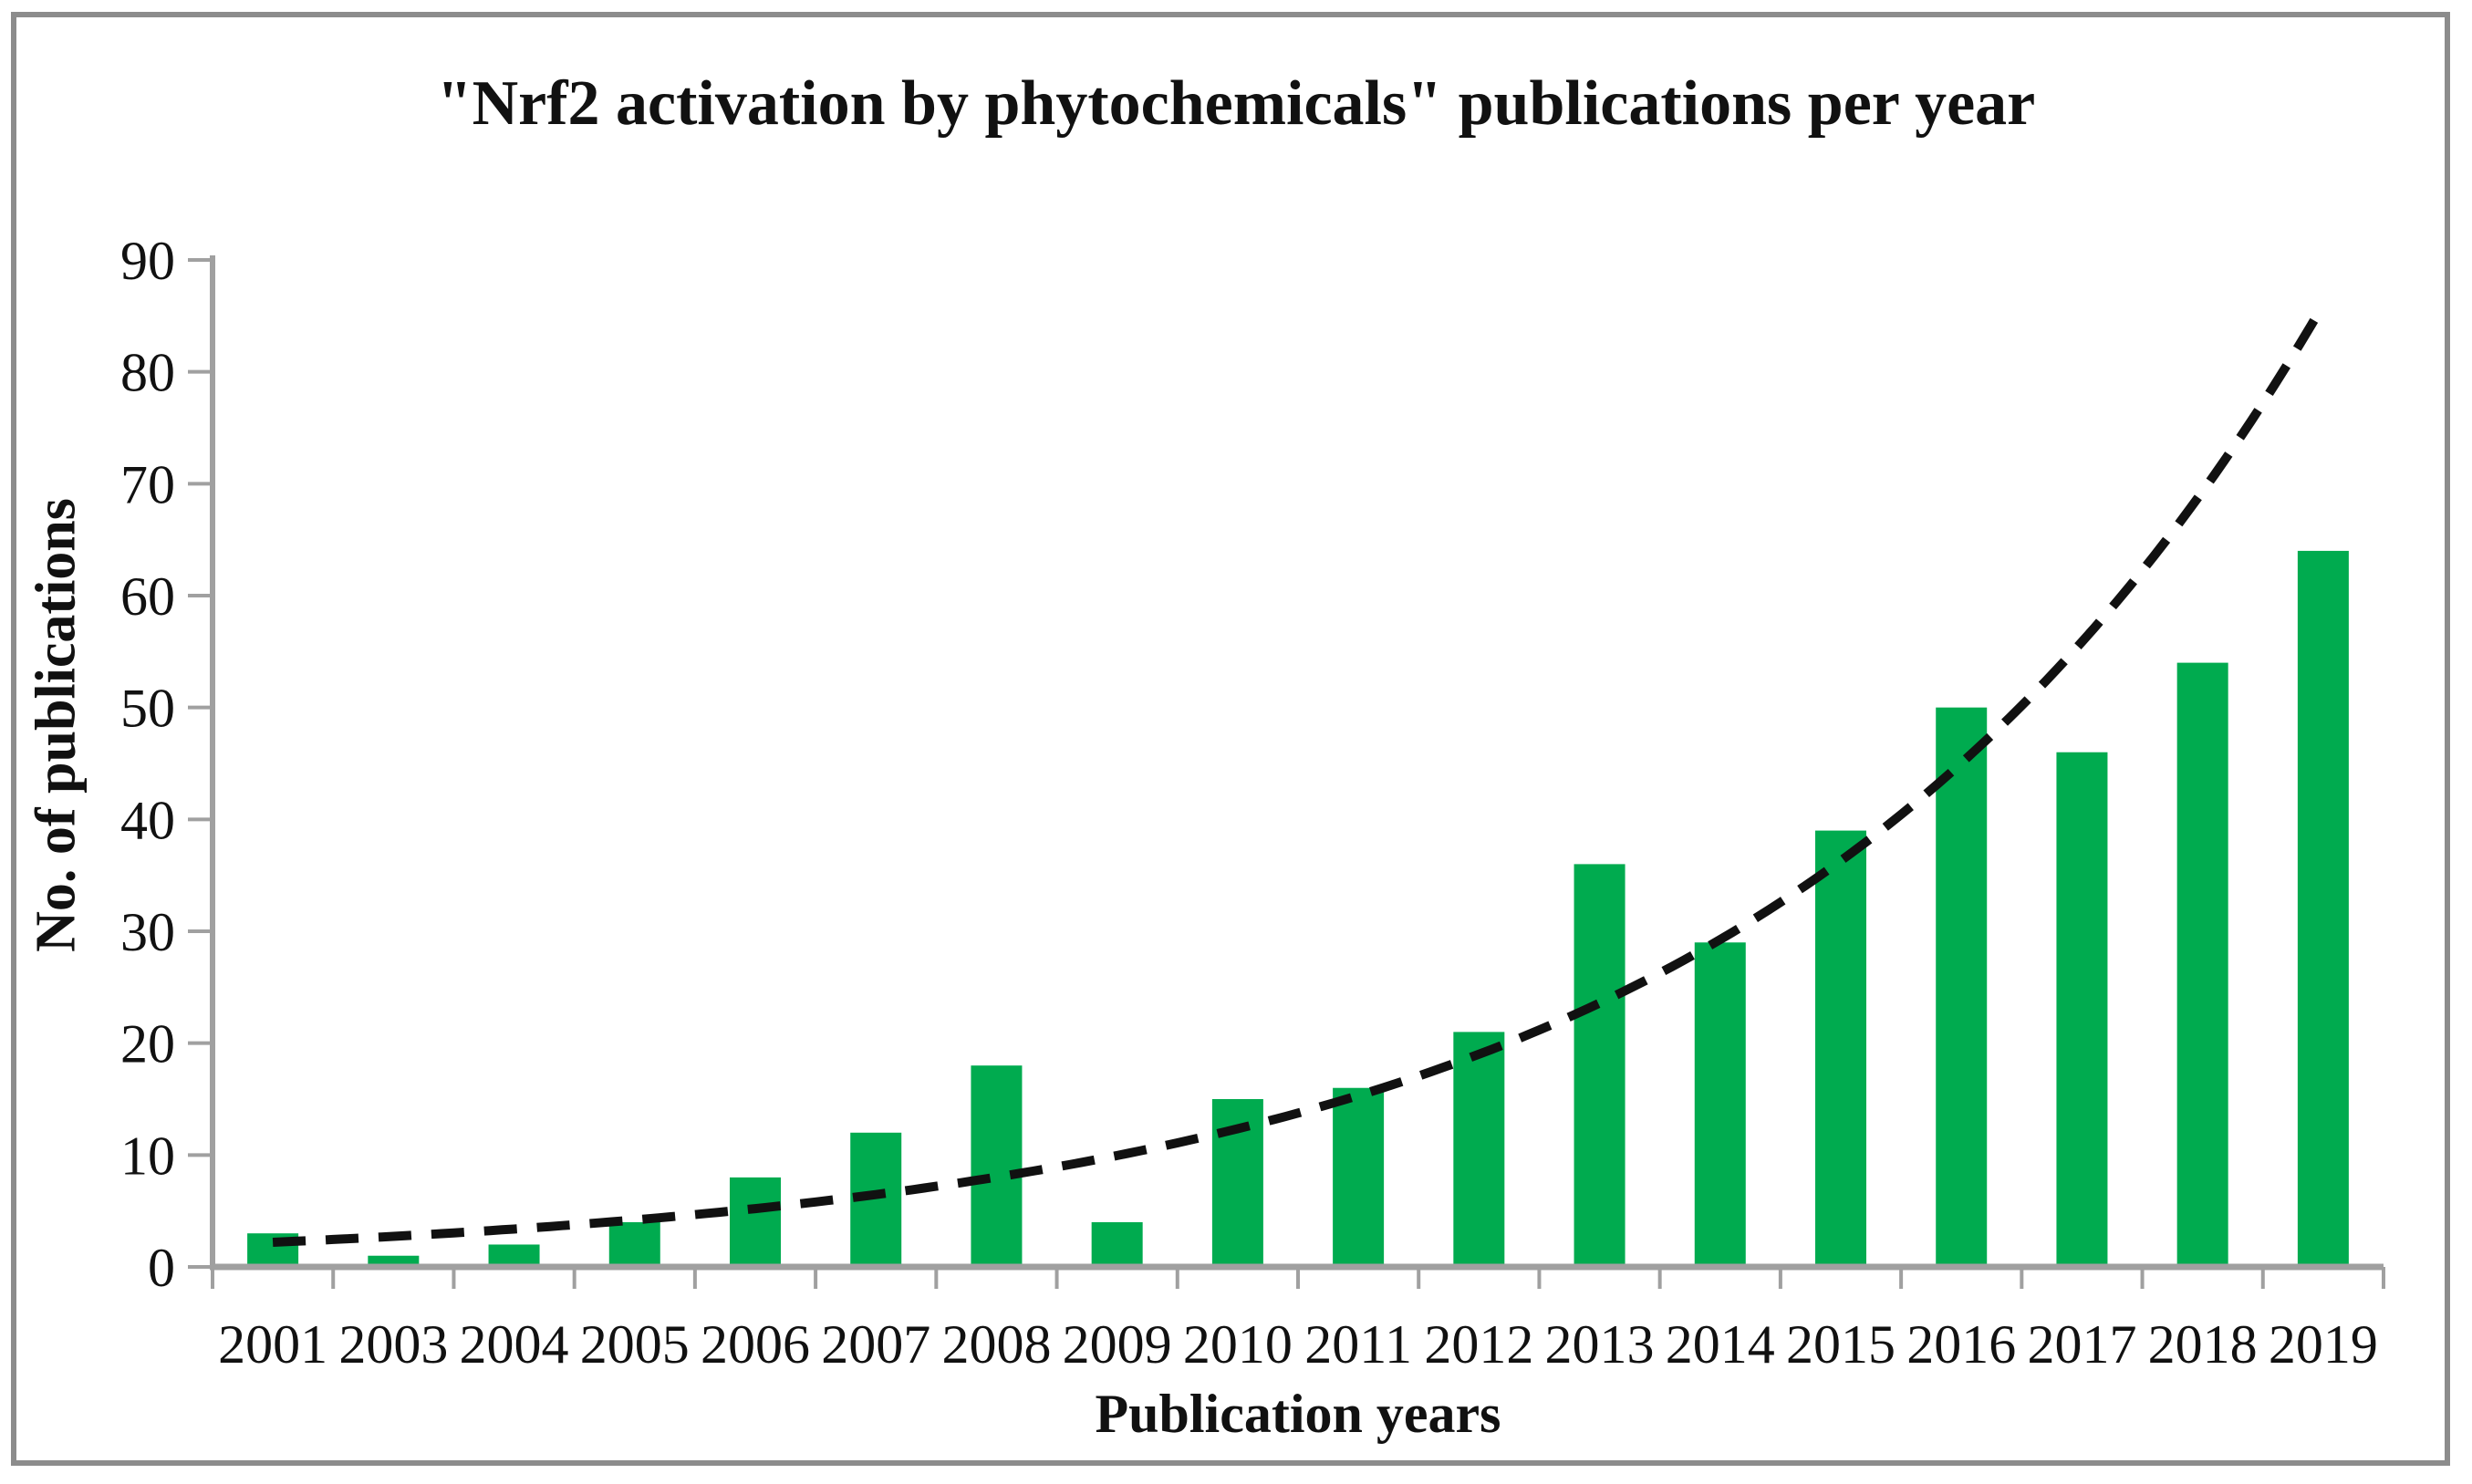 This screenshot has width=2472, height=1484. I want to click on x-tick-label: 2003, so click(393, 1345).